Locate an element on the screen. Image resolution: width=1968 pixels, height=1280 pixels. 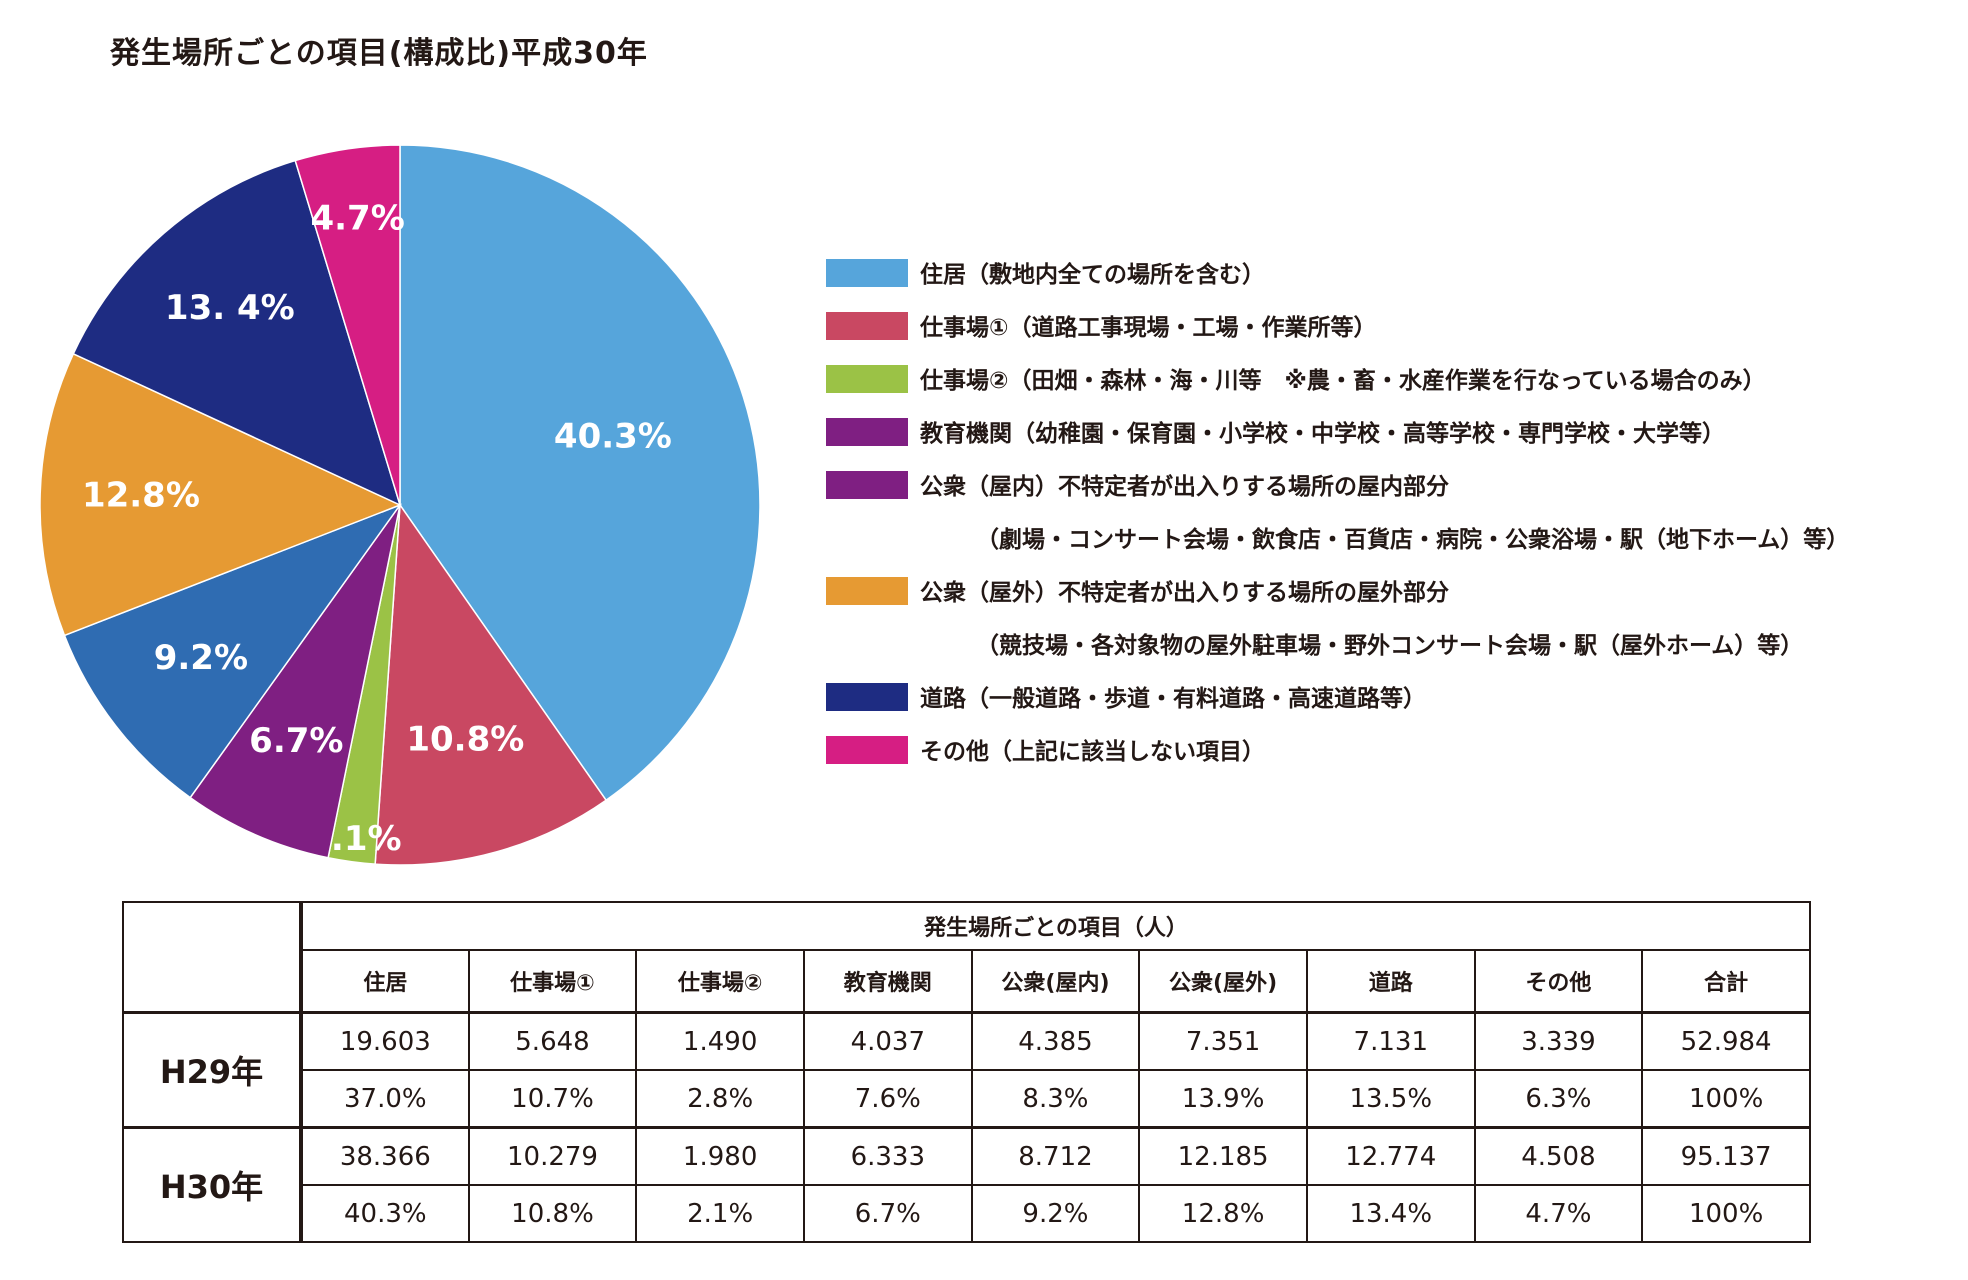
pie-slice-label: 12.8% is located at coordinates (141, 495).